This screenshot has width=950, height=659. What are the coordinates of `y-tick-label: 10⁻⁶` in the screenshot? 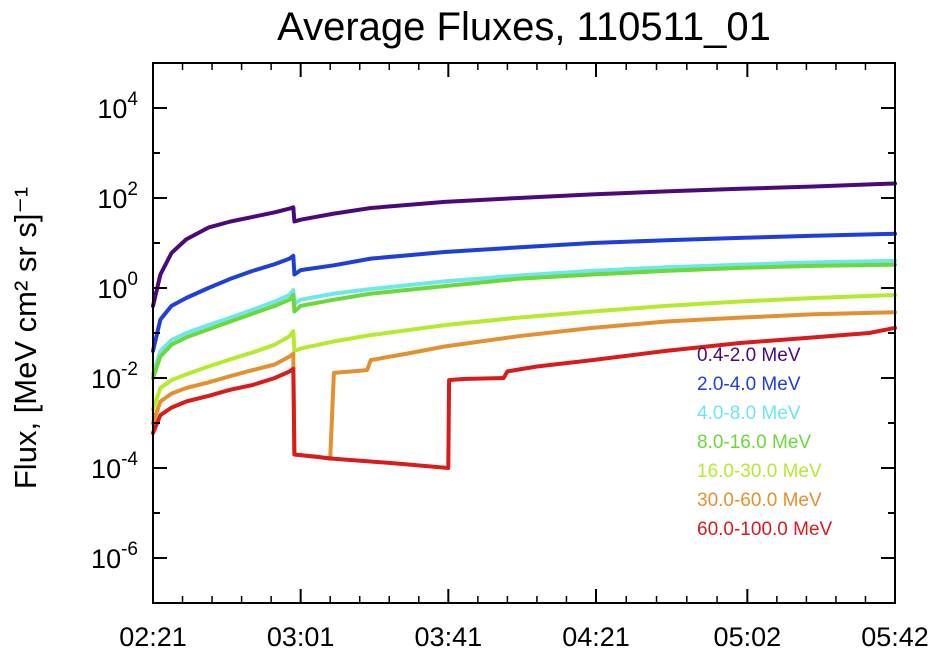 It's located at (114, 556).